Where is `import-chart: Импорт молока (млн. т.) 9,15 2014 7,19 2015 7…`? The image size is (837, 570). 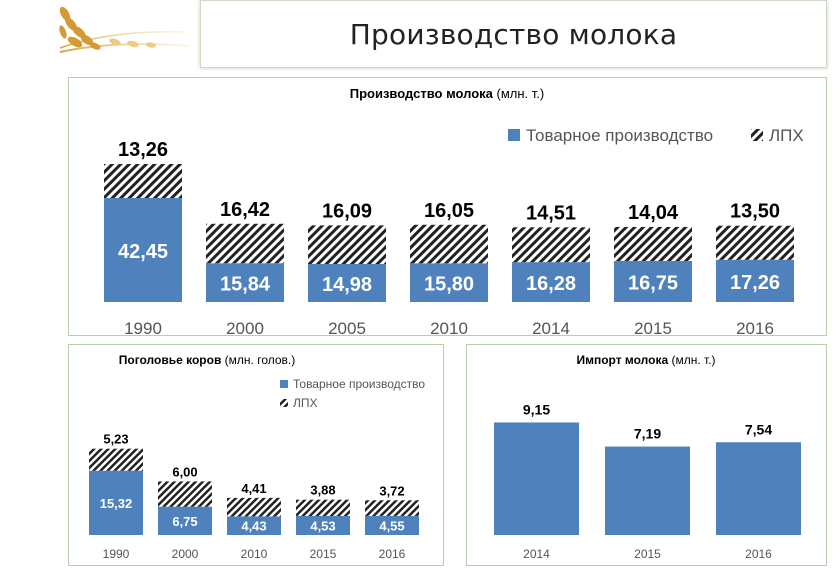
import-chart: Импорт молока (млн. т.) 9,15 2014 7,19 2015 7… is located at coordinates (647, 457).